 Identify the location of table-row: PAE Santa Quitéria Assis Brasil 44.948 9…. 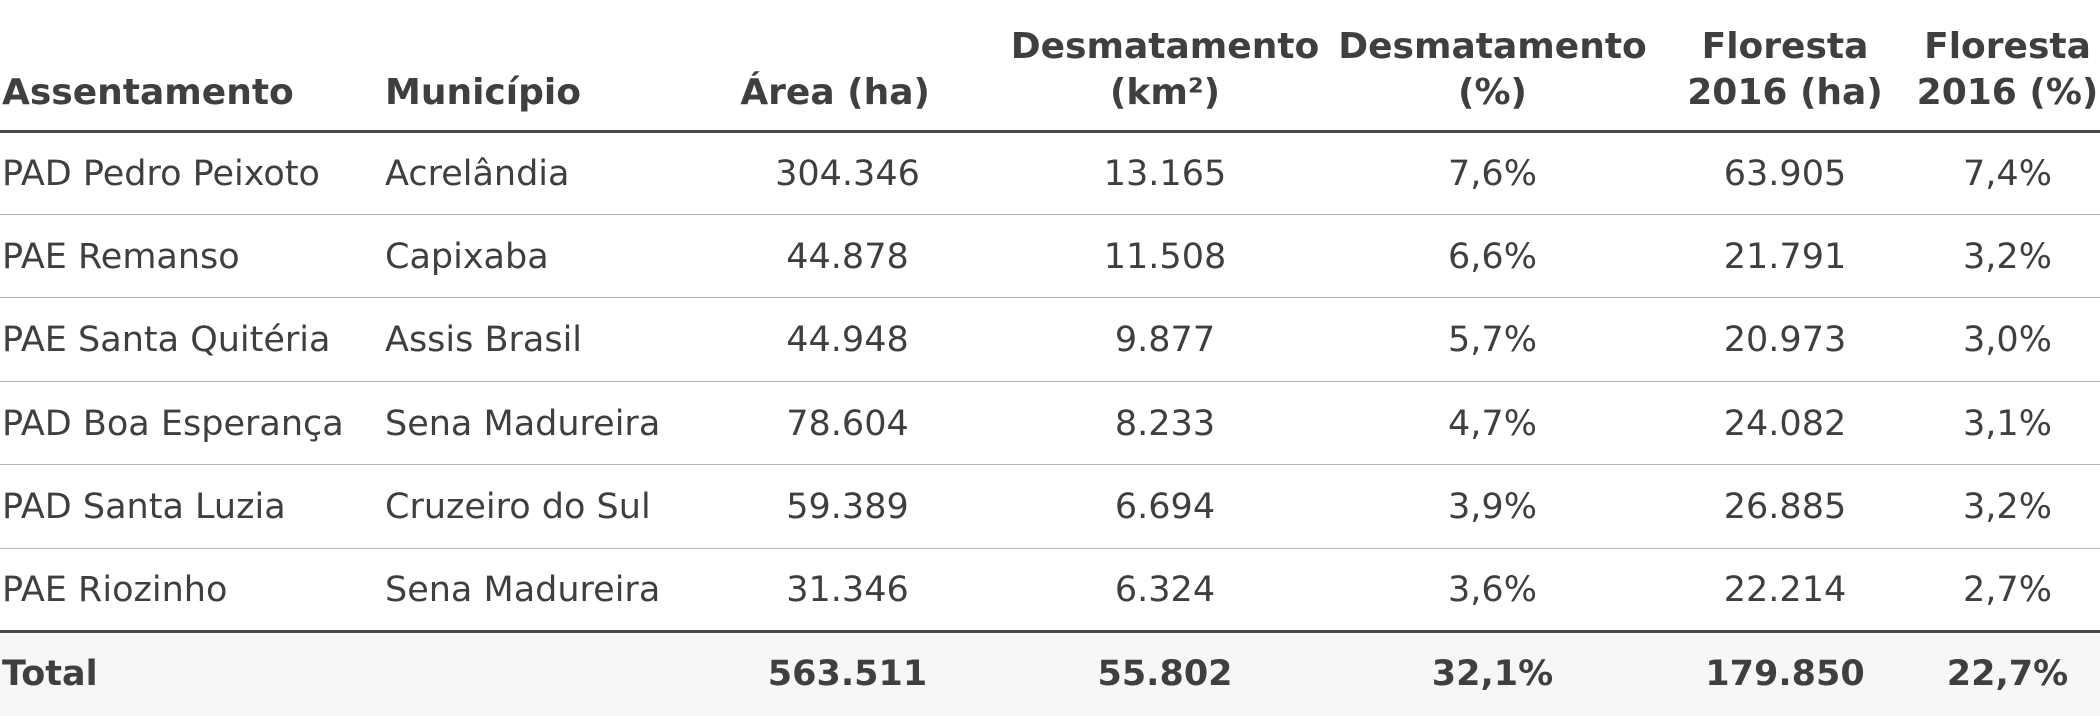
(1050, 340).